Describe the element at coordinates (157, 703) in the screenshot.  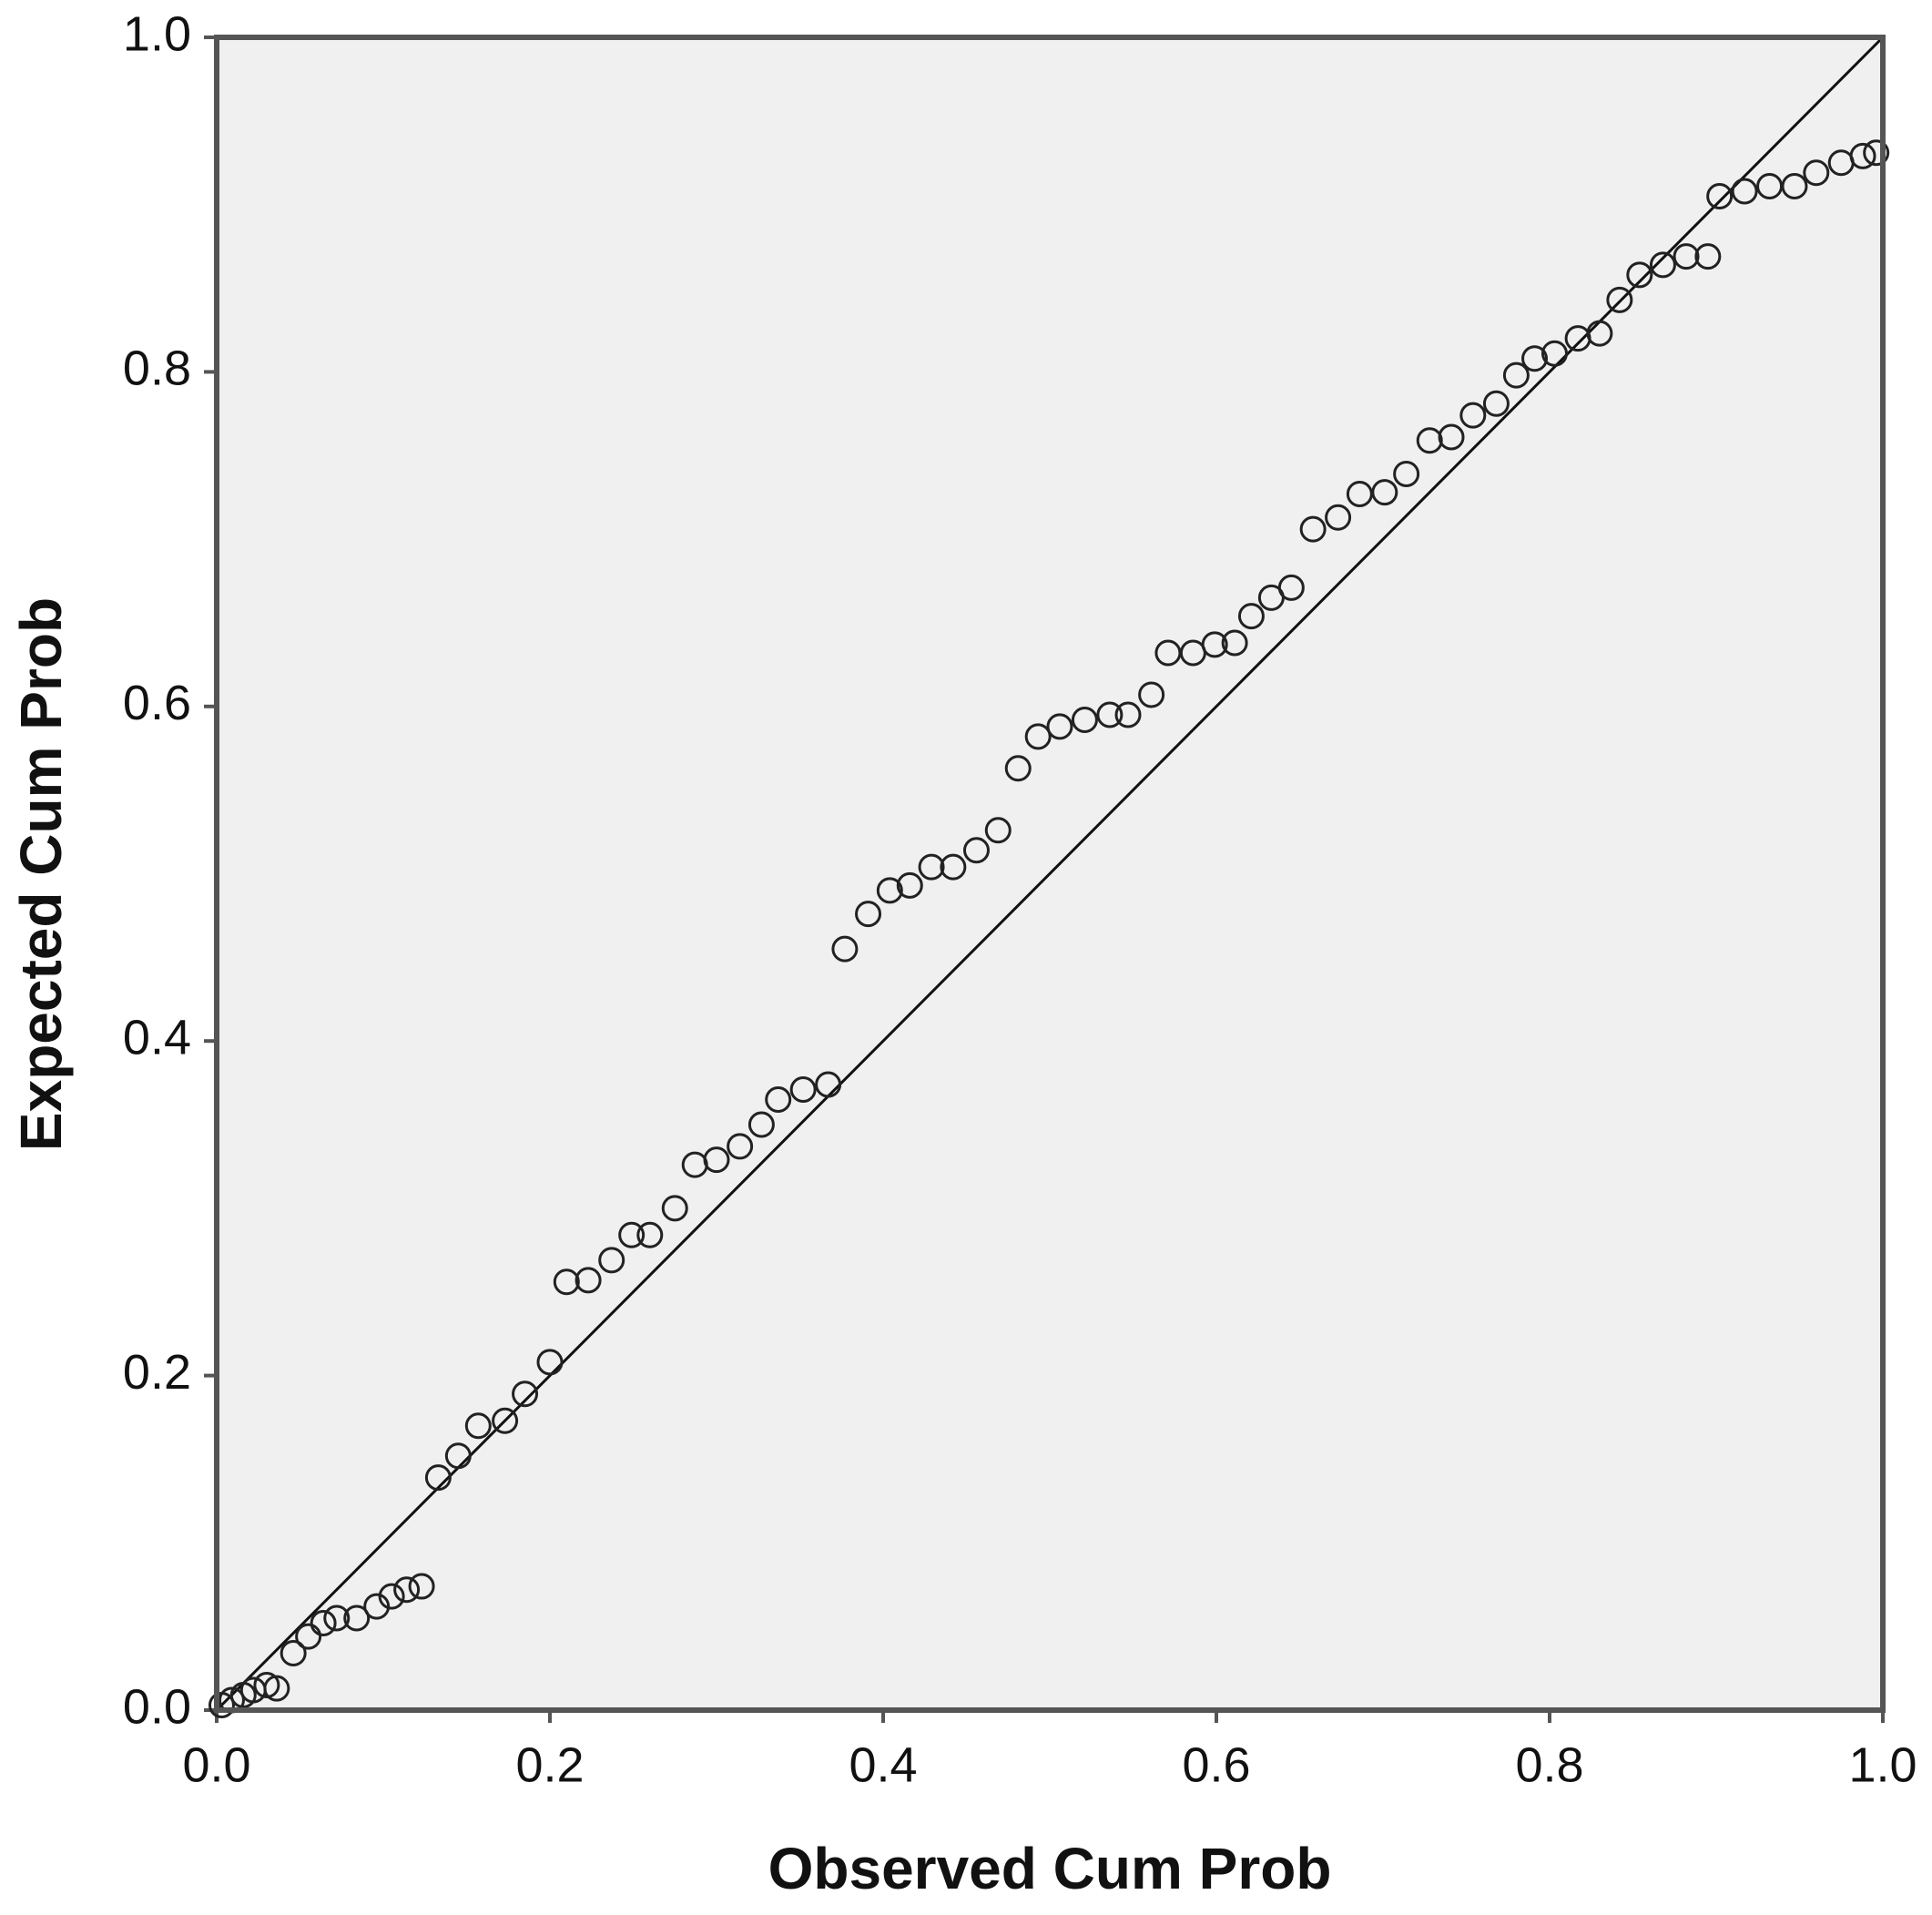
I see `y-tick-label: 0.6` at that location.